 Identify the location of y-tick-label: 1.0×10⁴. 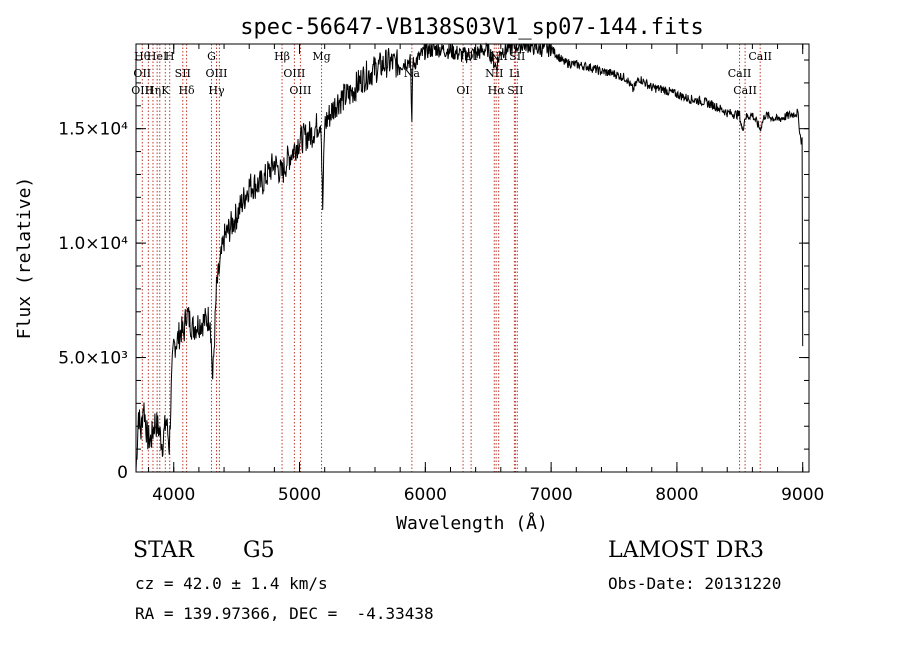
(93, 244).